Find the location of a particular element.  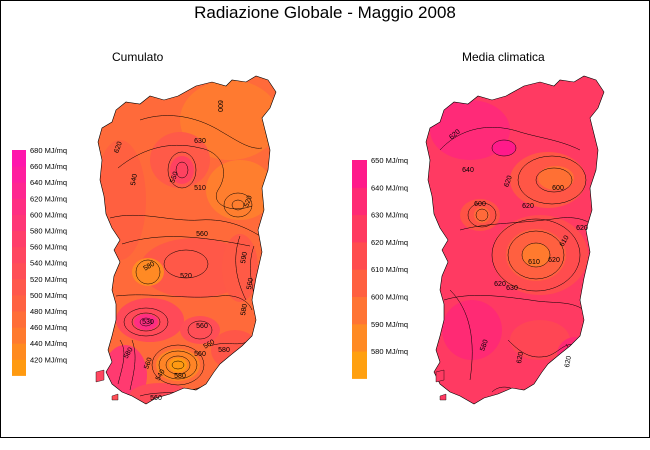

right-legend-label: 590 MJ/mq is located at coordinates (389, 324).